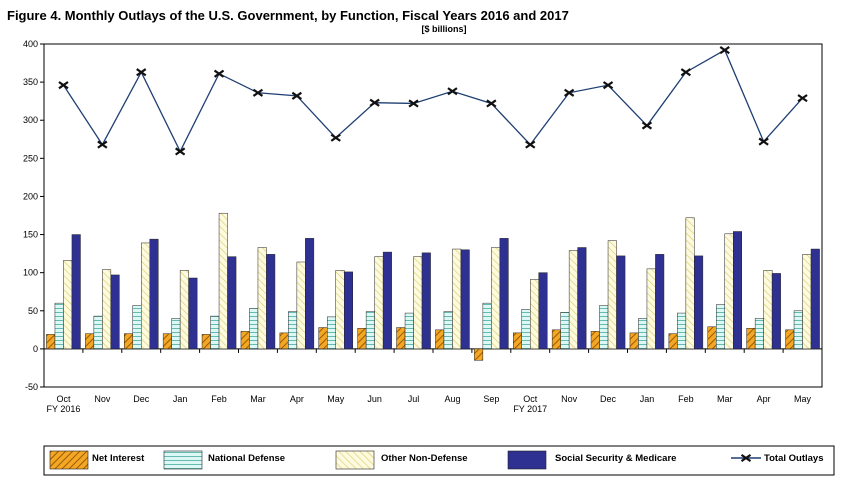 The width and height of the screenshot is (854, 492). Describe the element at coordinates (64, 409) in the screenshot. I see `fiscal-year-label: FY 2016` at that location.